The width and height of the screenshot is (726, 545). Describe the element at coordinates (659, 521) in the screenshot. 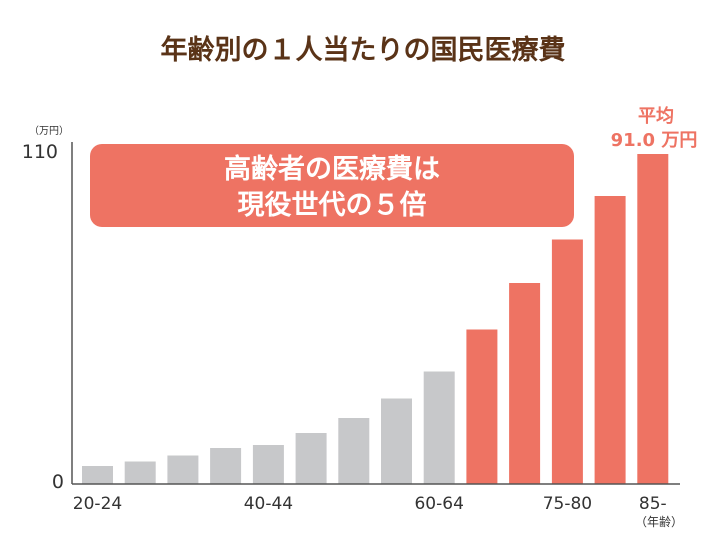

I see `x-axis-unit: （年齢）` at that location.